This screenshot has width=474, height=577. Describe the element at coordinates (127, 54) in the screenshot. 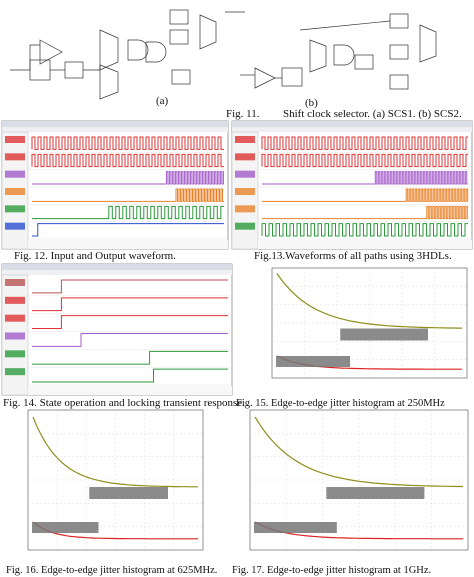

I see `circuit-a` at that location.